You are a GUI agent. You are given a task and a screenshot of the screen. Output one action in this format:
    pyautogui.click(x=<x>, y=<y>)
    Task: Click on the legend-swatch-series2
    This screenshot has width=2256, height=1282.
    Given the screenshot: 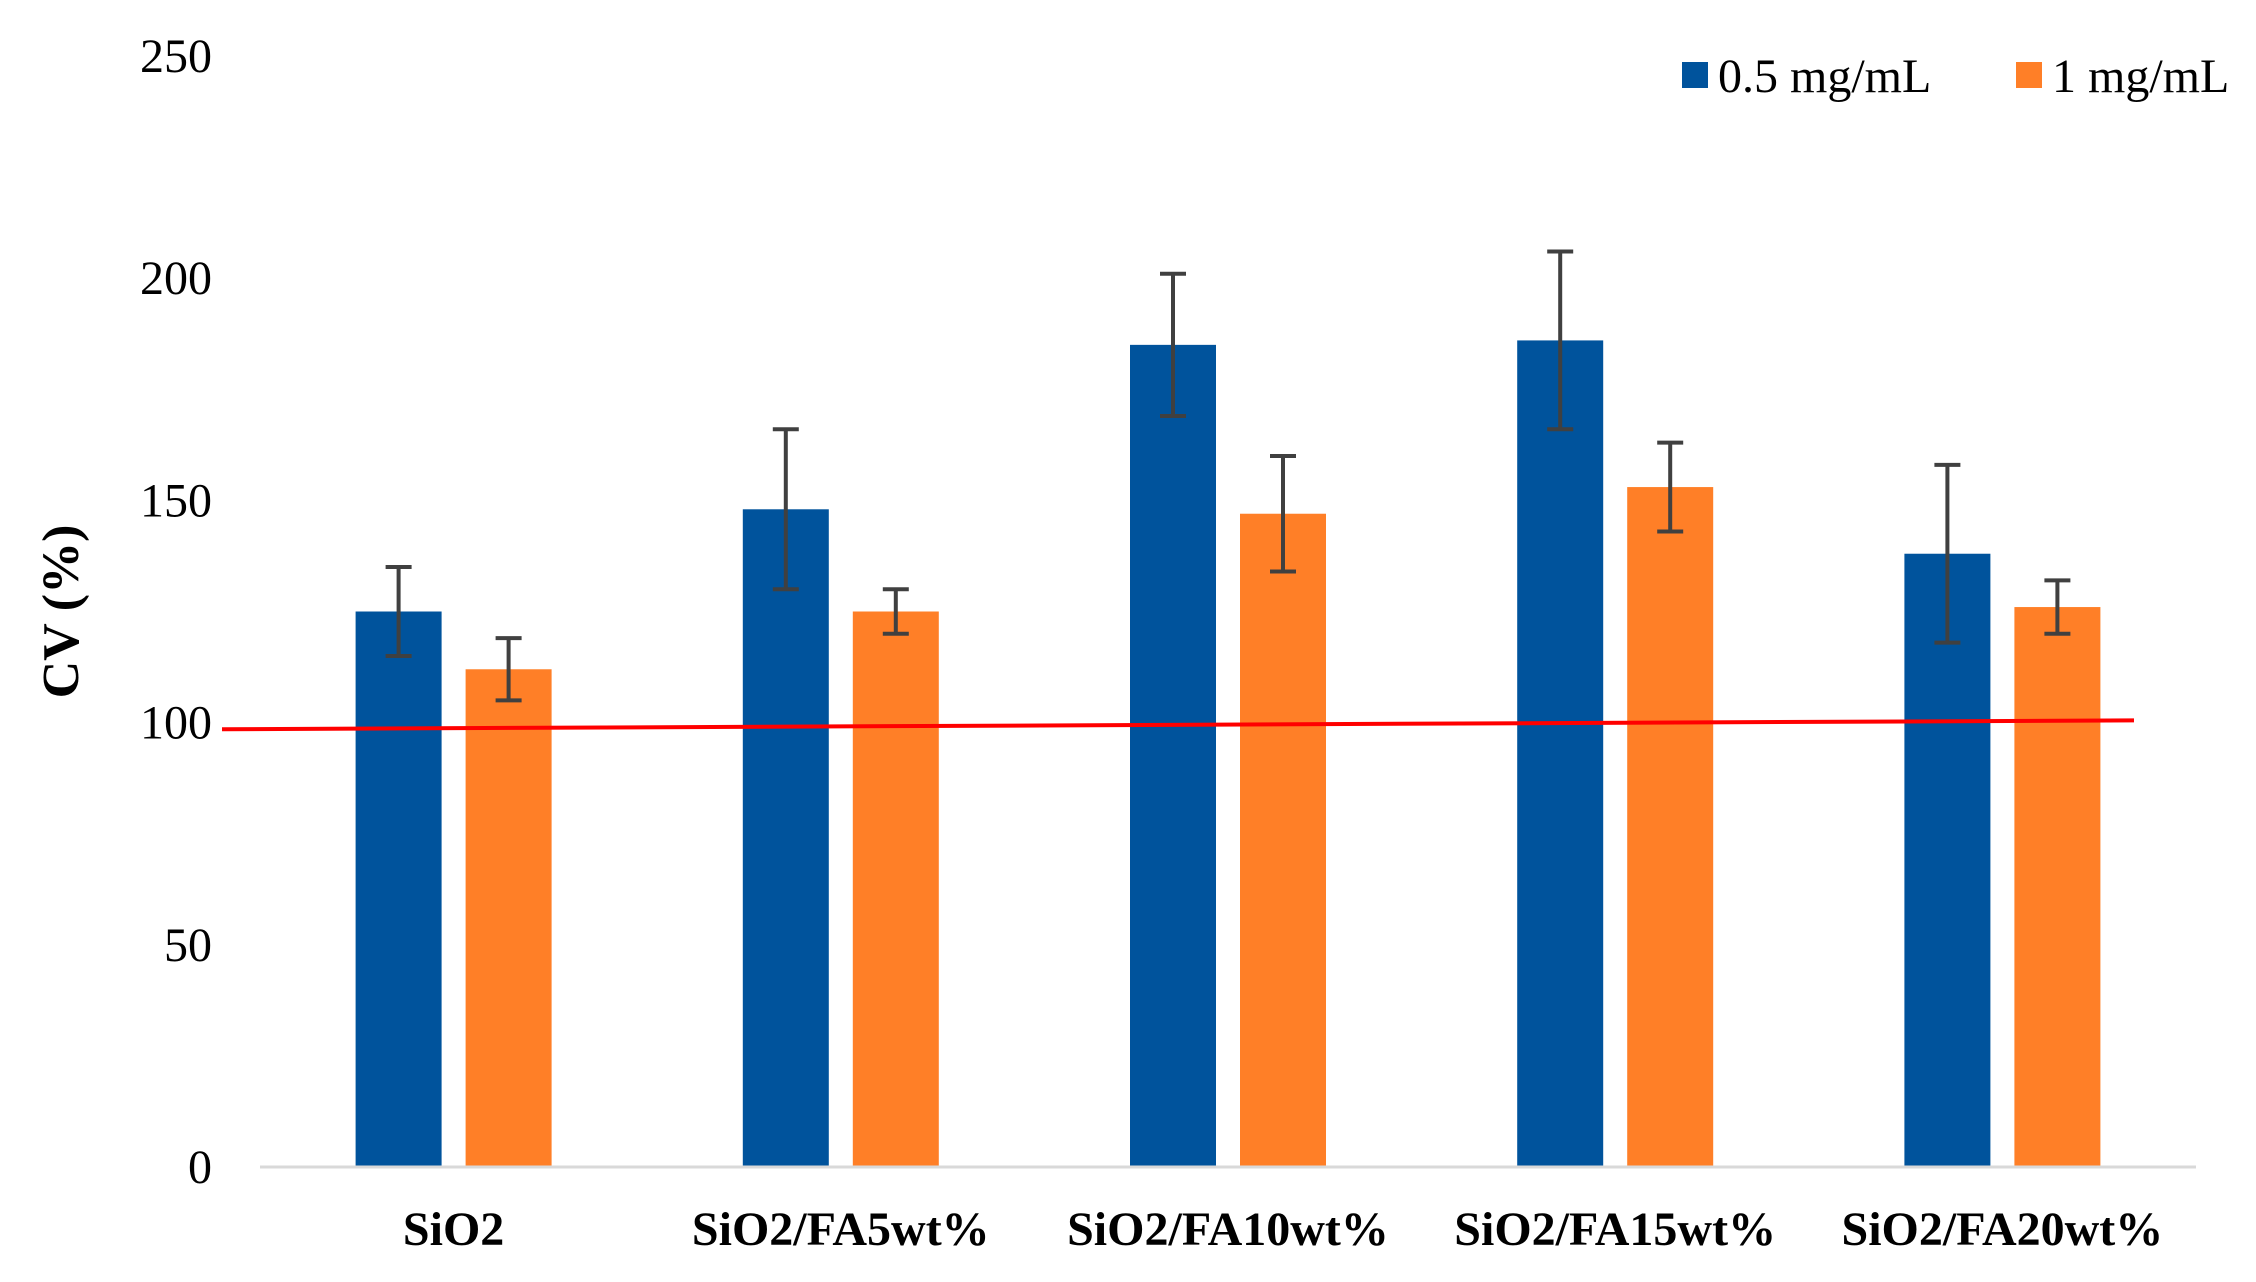 What is the action you would take?
    pyautogui.click(x=2029, y=75)
    